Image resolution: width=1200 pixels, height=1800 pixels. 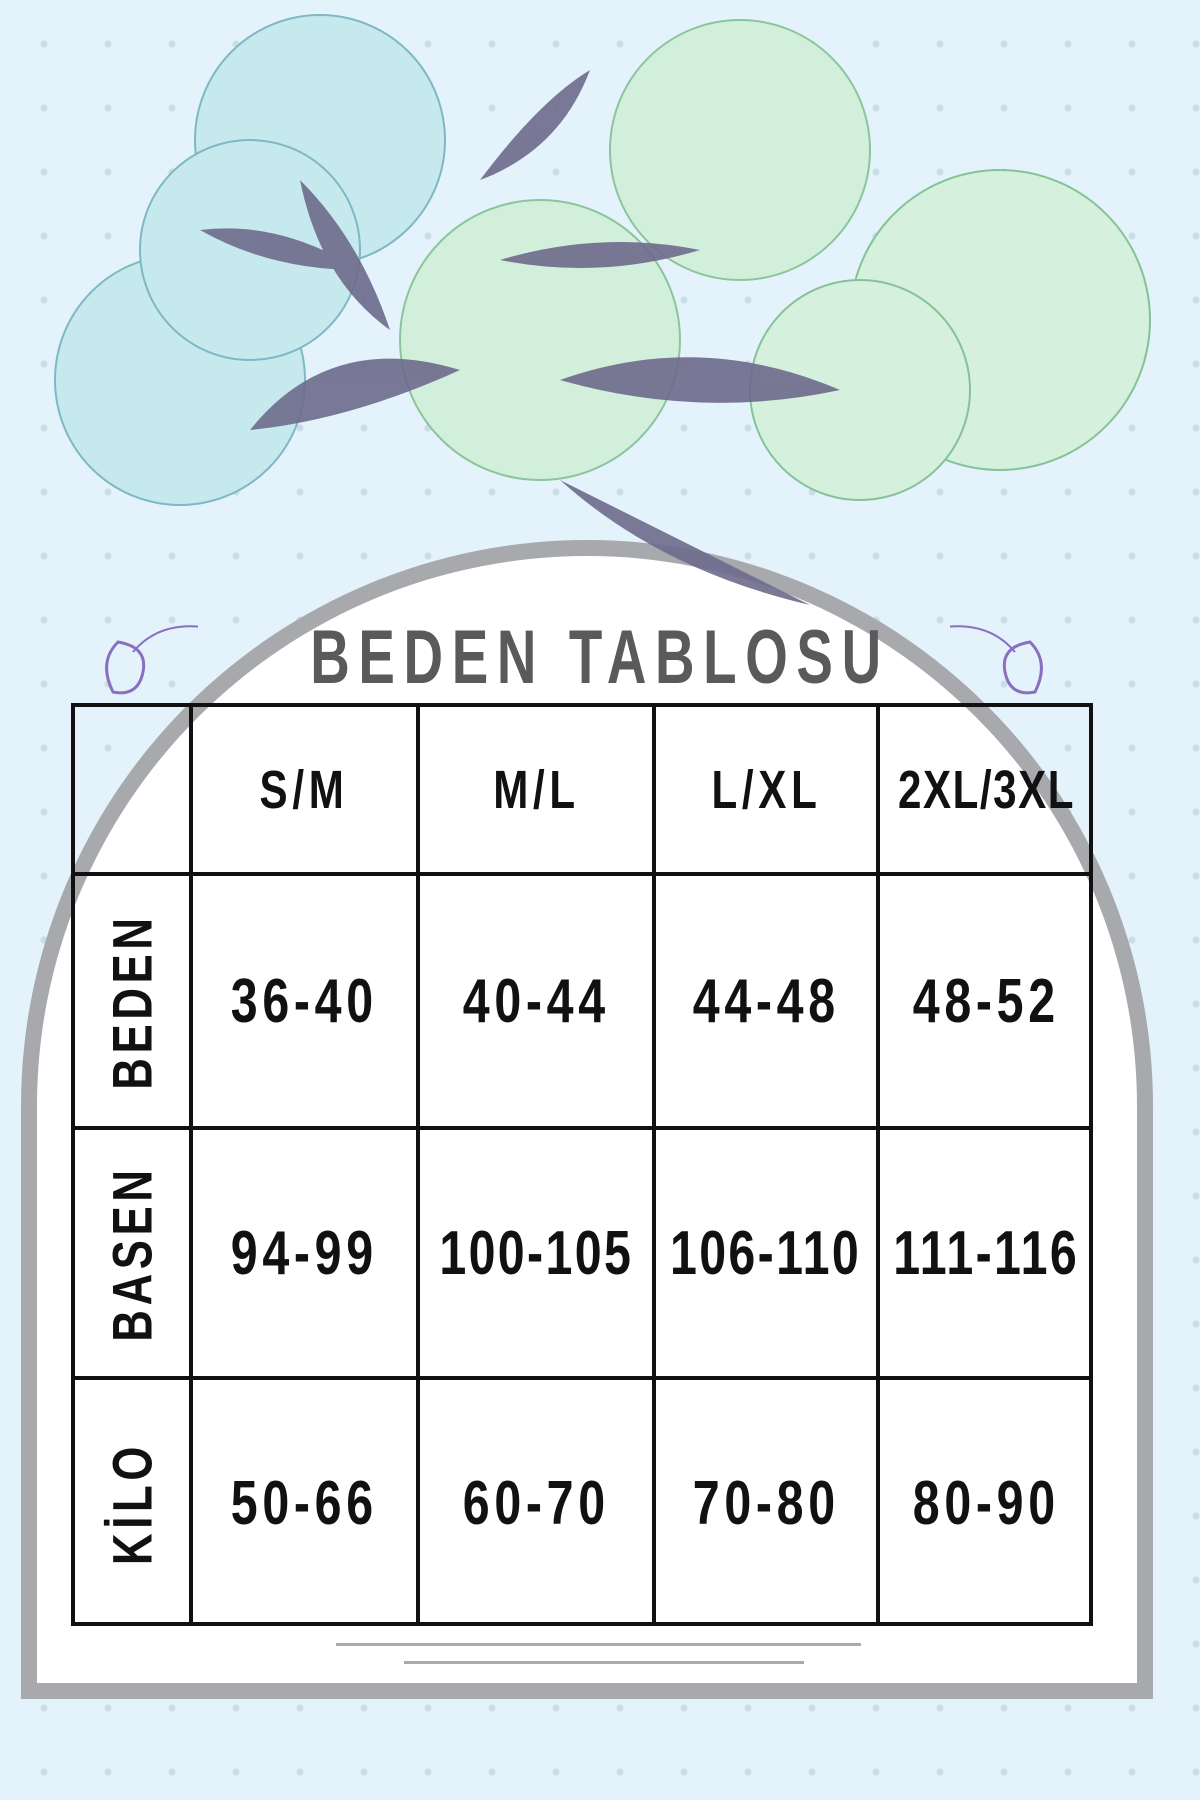 What do you see at coordinates (151, 660) in the screenshot?
I see `rose-icon-left` at bounding box center [151, 660].